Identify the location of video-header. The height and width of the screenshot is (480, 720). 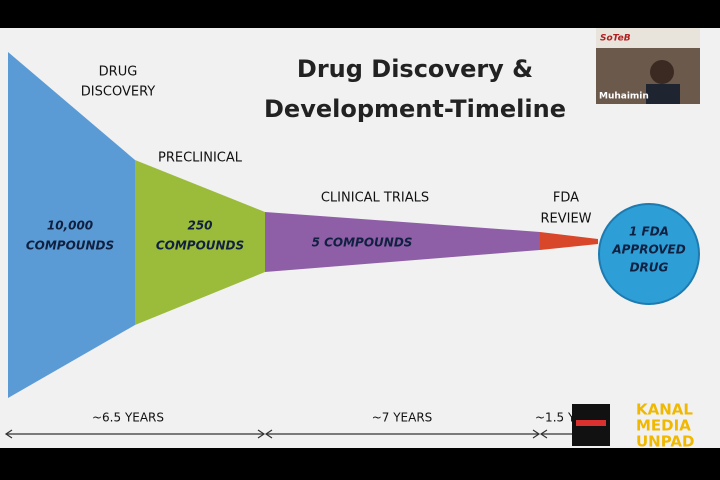
(648, 38).